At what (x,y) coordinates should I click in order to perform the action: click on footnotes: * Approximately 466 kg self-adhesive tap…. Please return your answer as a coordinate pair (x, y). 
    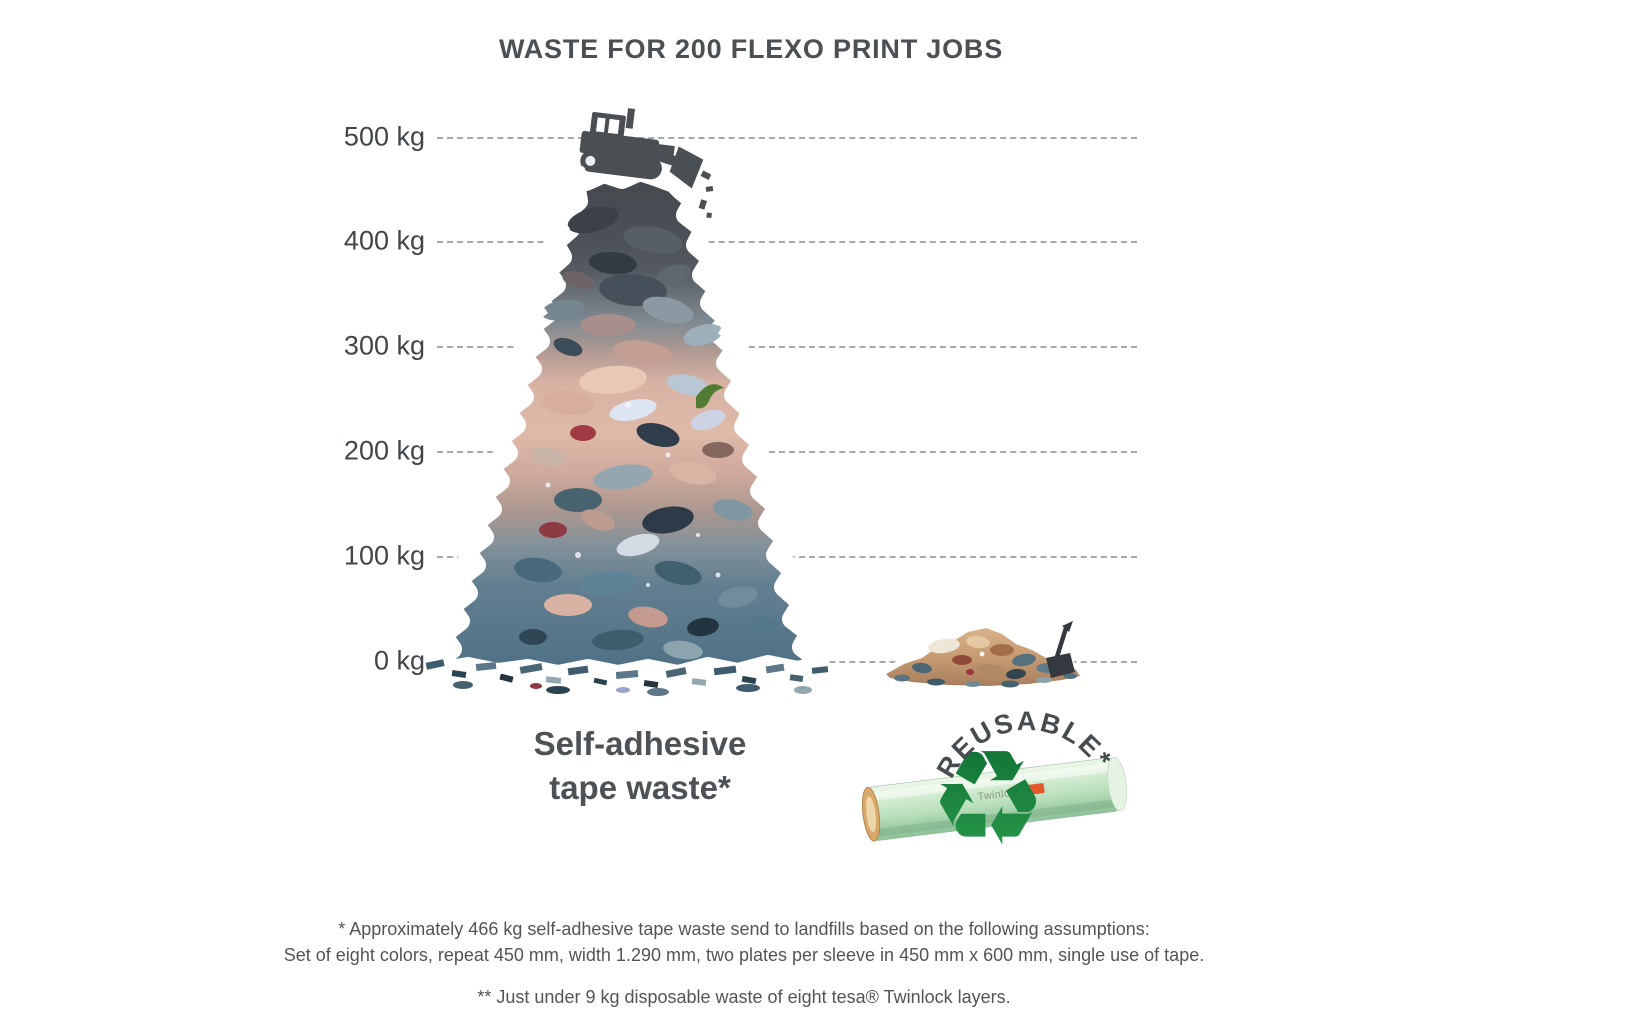
    Looking at the image, I should click on (744, 963).